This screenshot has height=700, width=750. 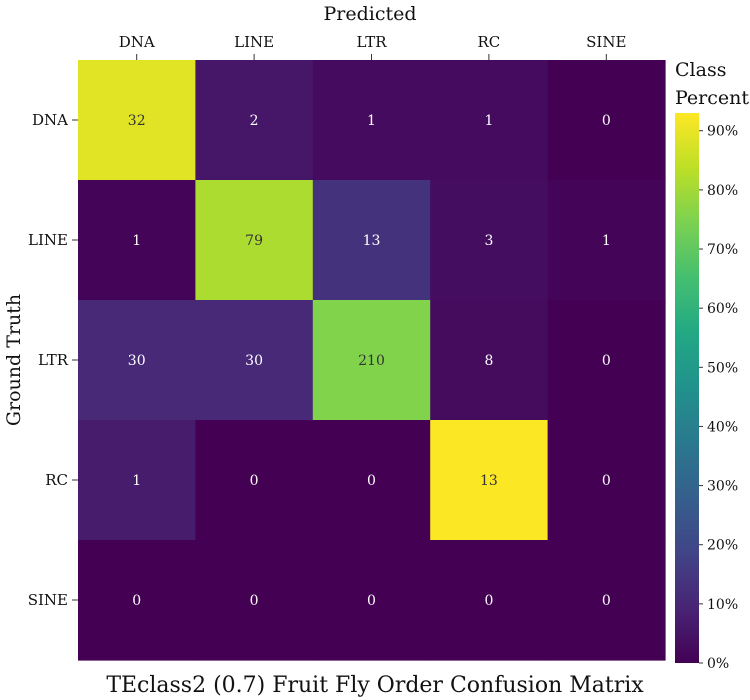 I want to click on cell-count-label: 79, so click(x=254, y=241).